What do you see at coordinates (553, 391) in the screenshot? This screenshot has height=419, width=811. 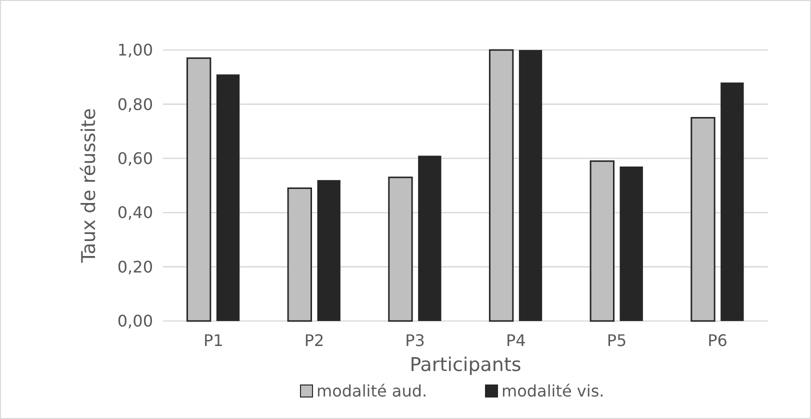 I see `legend-label: modalité vis.` at bounding box center [553, 391].